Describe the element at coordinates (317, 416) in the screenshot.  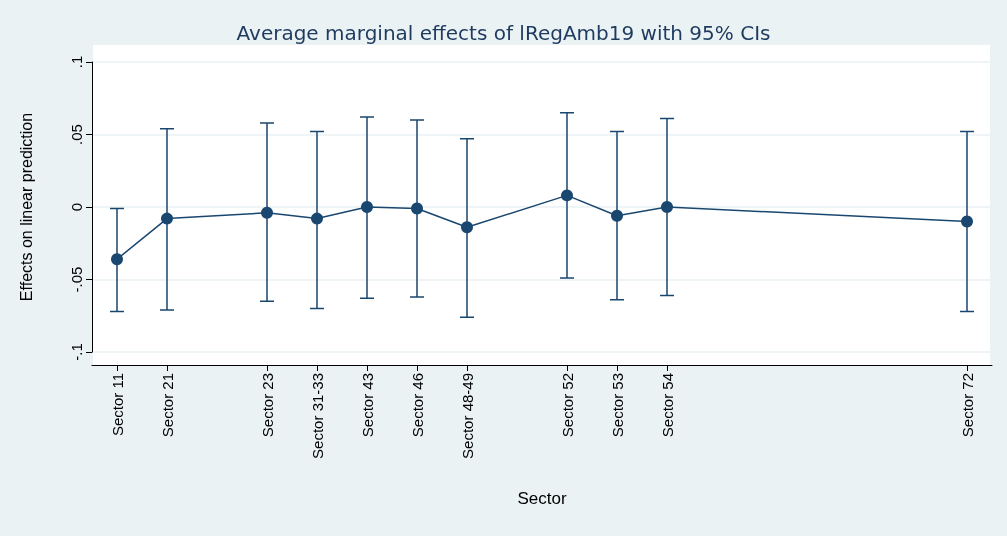
I see `x-tick-label: Sector 31-33` at that location.